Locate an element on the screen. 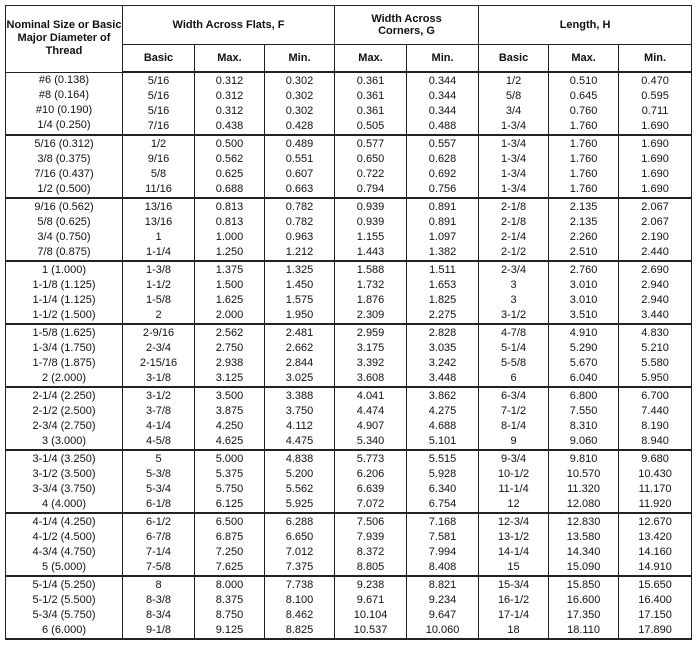 The width and height of the screenshot is (700, 646). cell-value: 1.382 is located at coordinates (442, 251).